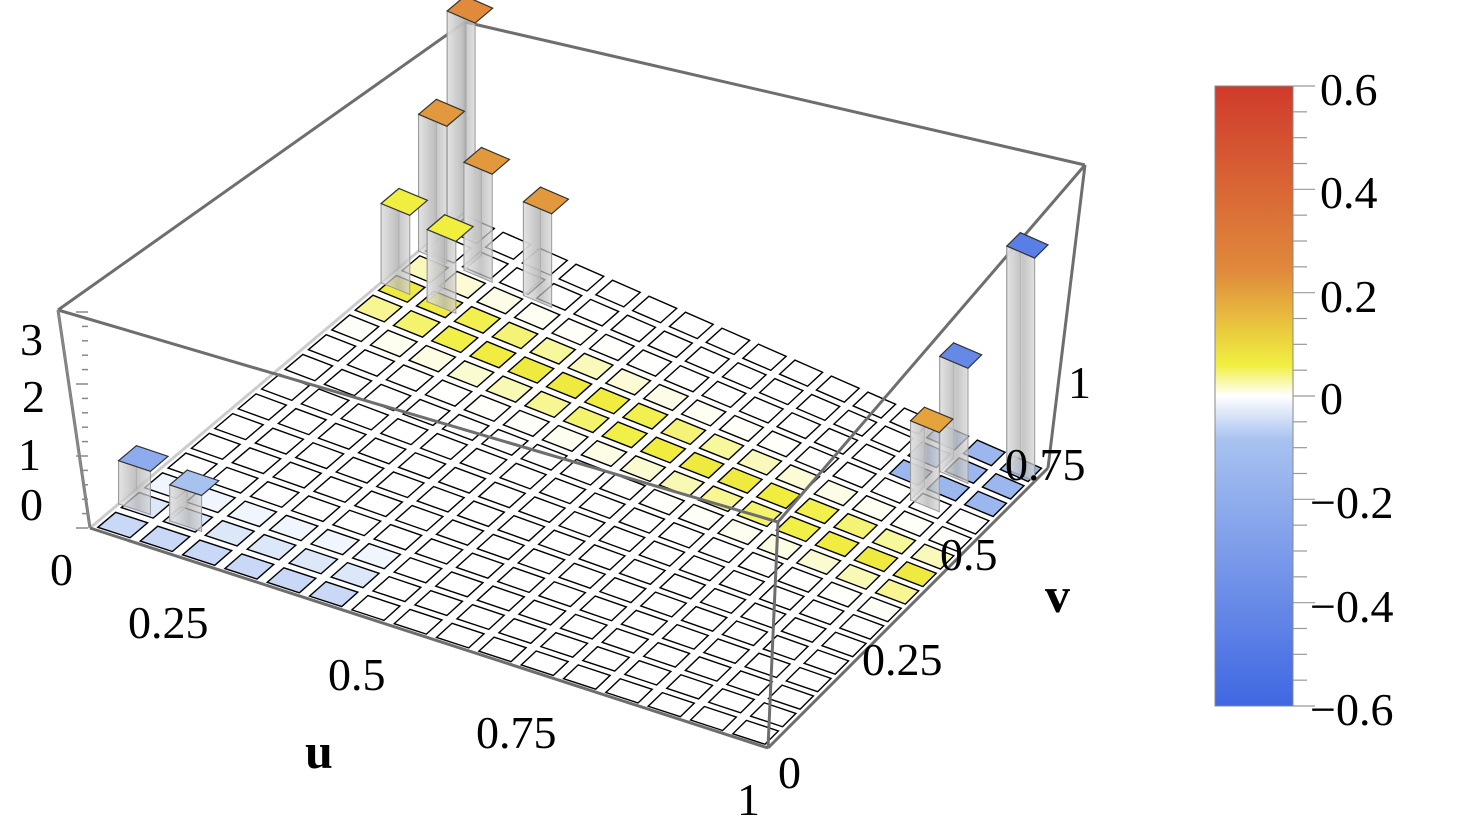 The width and height of the screenshot is (1472, 839). What do you see at coordinates (1331, 398) in the screenshot?
I see `colorbar-tick-label: 0` at bounding box center [1331, 398].